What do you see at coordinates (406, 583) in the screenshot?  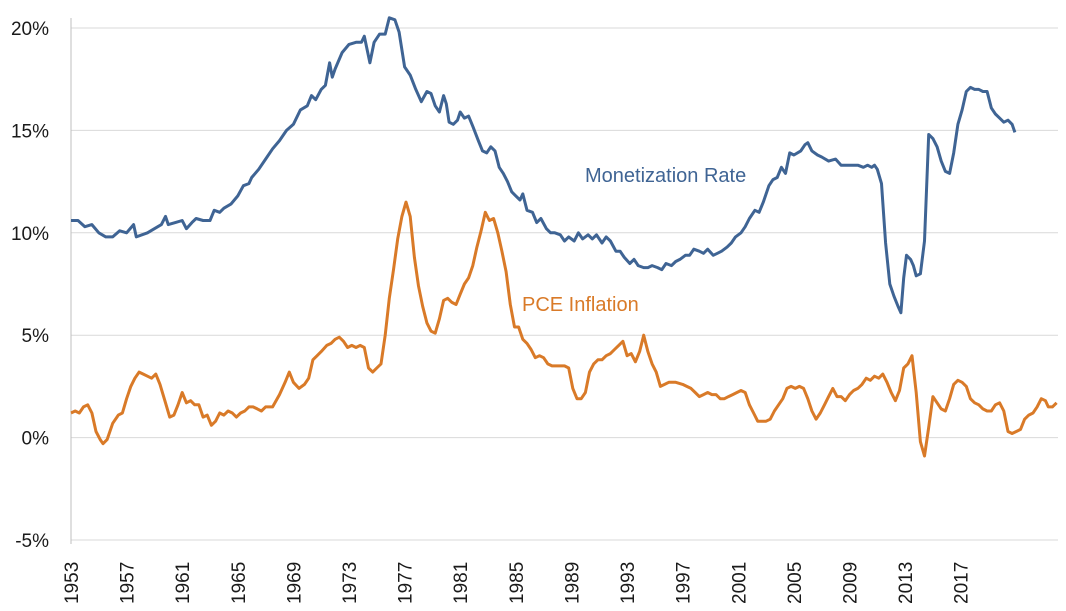 I see `x-tick-label: 1977` at bounding box center [406, 583].